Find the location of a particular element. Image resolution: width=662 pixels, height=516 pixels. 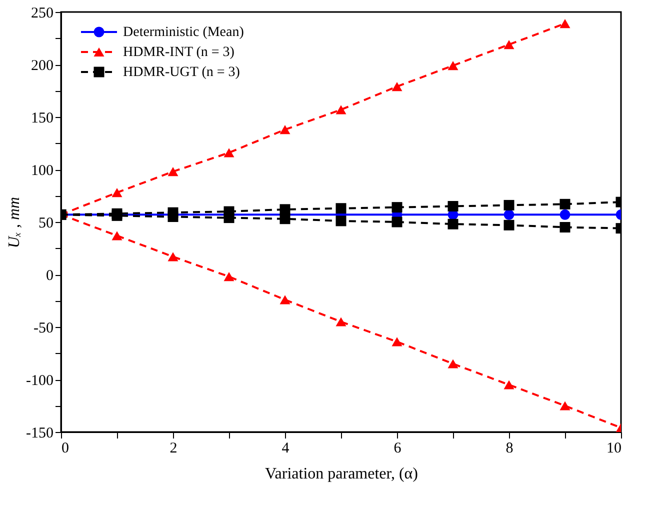

y-tick-label: 0 is located at coordinates (50, 276).